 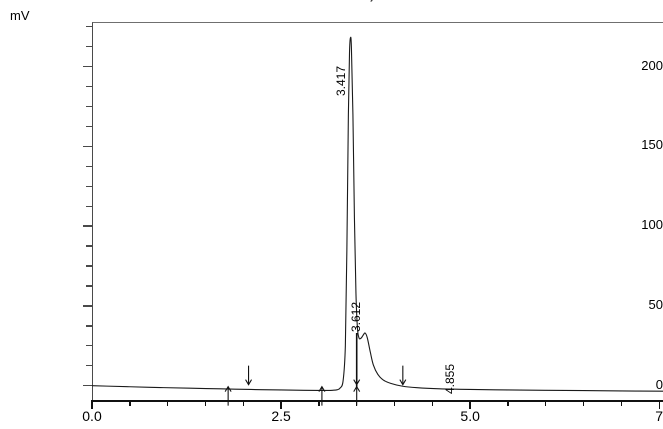 I want to click on integration-marks, so click(x=315, y=369).